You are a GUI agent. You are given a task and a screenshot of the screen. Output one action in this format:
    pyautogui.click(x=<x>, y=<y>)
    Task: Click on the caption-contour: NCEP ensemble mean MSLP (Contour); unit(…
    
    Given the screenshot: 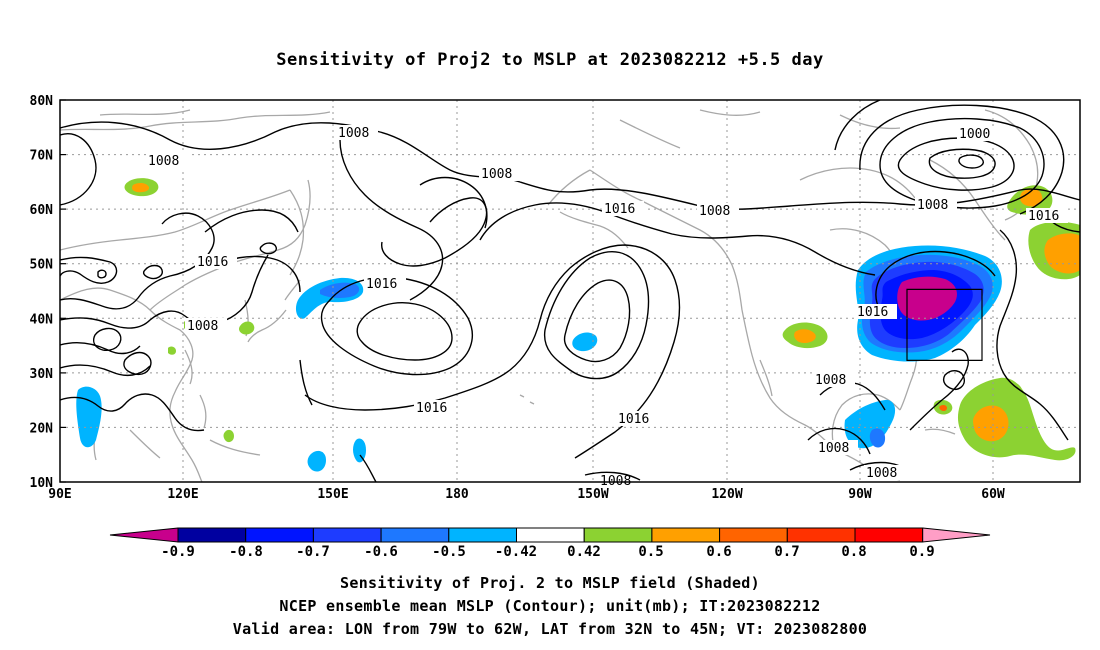 What is the action you would take?
    pyautogui.click(x=550, y=606)
    